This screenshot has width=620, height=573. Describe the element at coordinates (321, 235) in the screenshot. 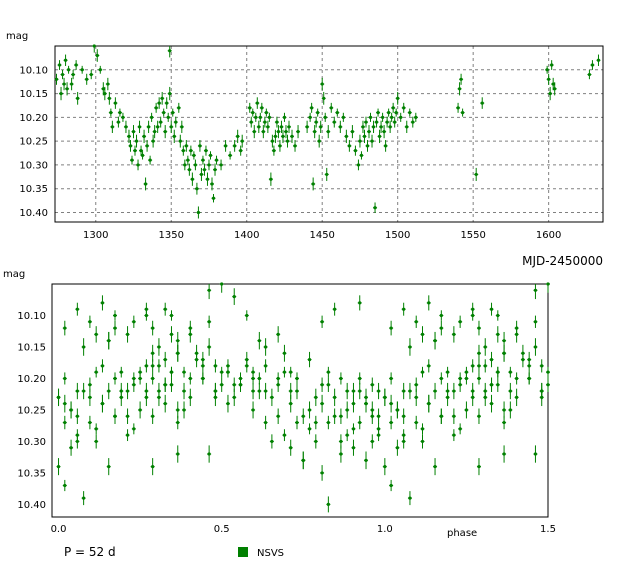

I see `top-xtick-label: 1450` at that location.